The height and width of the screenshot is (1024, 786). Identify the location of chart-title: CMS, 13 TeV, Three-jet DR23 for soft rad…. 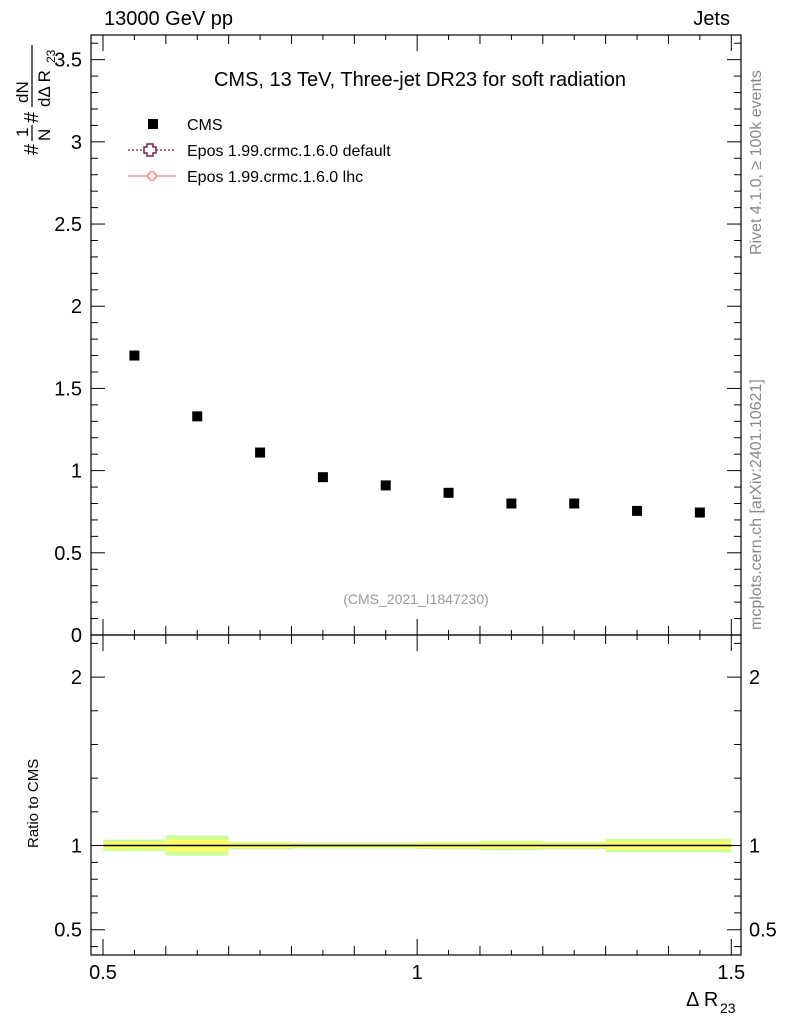
(420, 80).